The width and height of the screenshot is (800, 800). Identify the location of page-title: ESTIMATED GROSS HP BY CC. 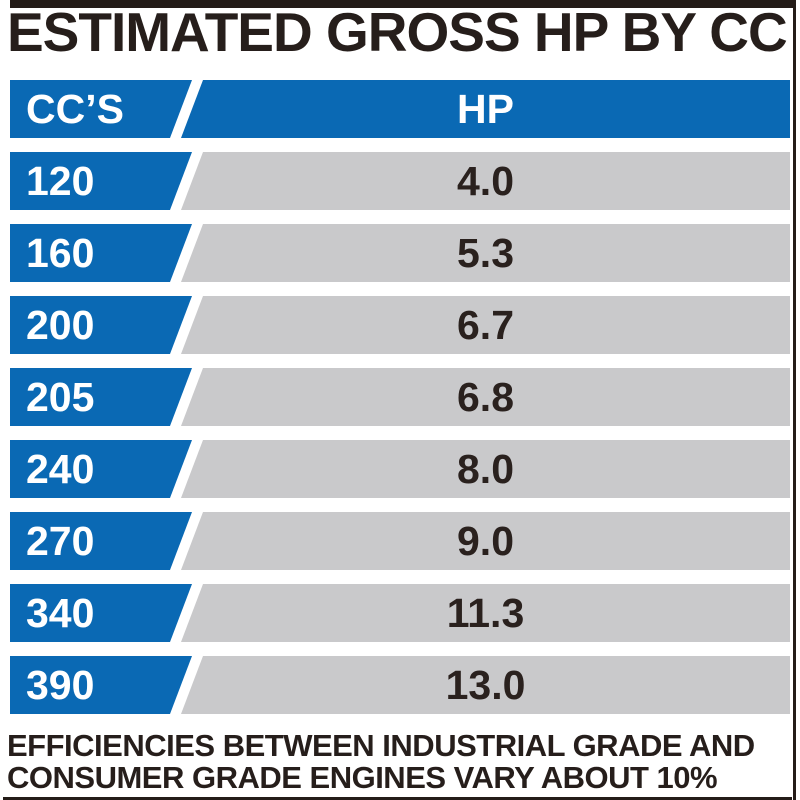
(397, 32).